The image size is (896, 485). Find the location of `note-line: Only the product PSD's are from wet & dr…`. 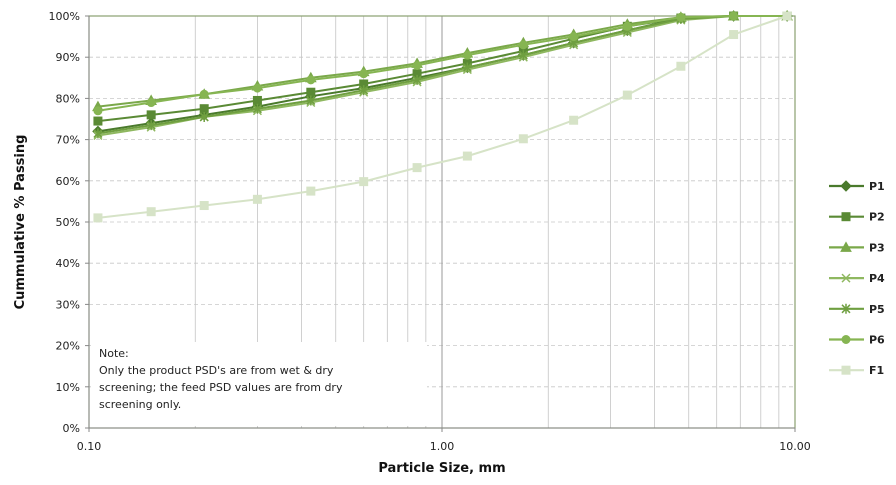

note-line: Only the product PSD's are from wet & dr… is located at coordinates (216, 370).